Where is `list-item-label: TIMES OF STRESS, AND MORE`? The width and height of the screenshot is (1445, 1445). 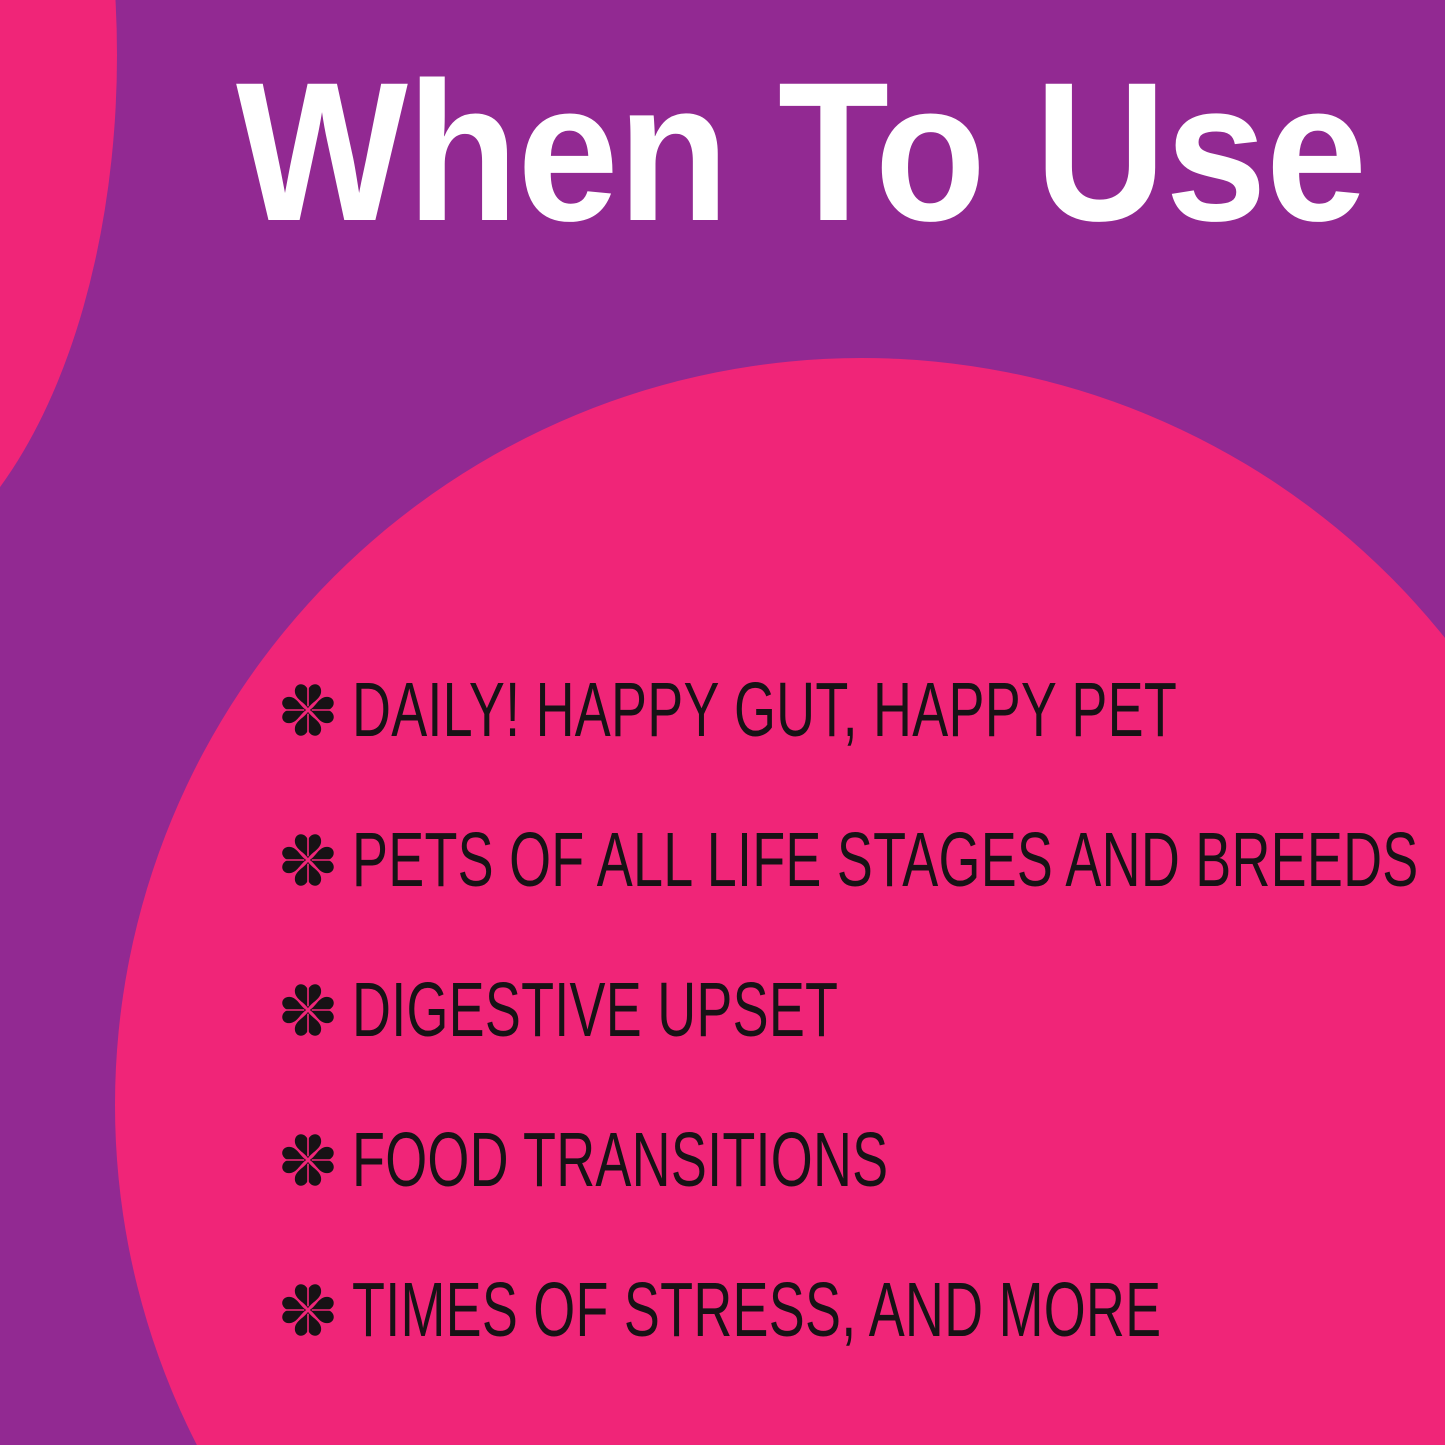
list-item-label: TIMES OF STRESS, AND MORE is located at coordinates (757, 1310).